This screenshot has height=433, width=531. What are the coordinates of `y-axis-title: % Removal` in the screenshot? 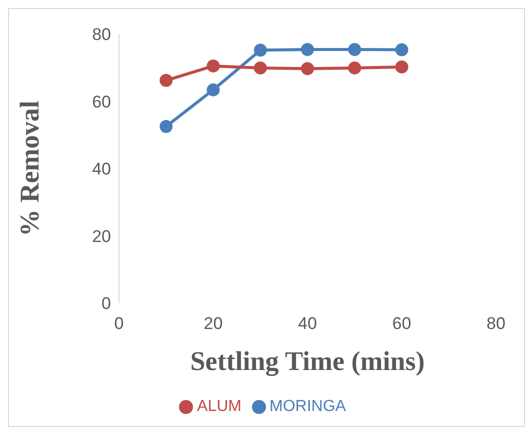 It's located at (29, 168).